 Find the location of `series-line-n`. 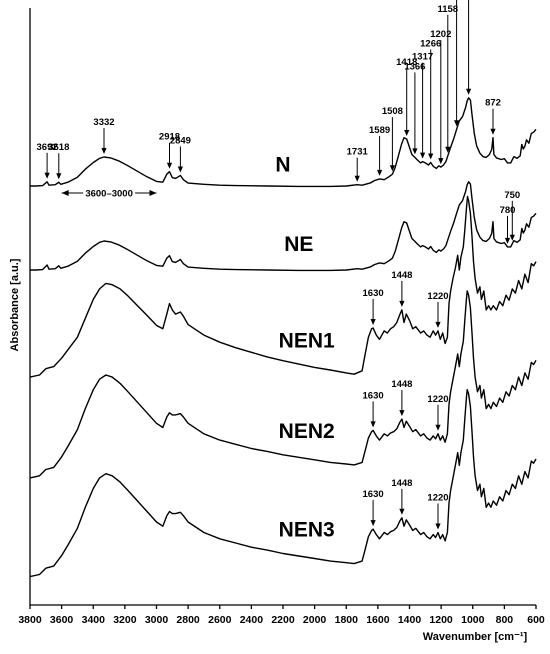

series-line-n is located at coordinates (283, 142).